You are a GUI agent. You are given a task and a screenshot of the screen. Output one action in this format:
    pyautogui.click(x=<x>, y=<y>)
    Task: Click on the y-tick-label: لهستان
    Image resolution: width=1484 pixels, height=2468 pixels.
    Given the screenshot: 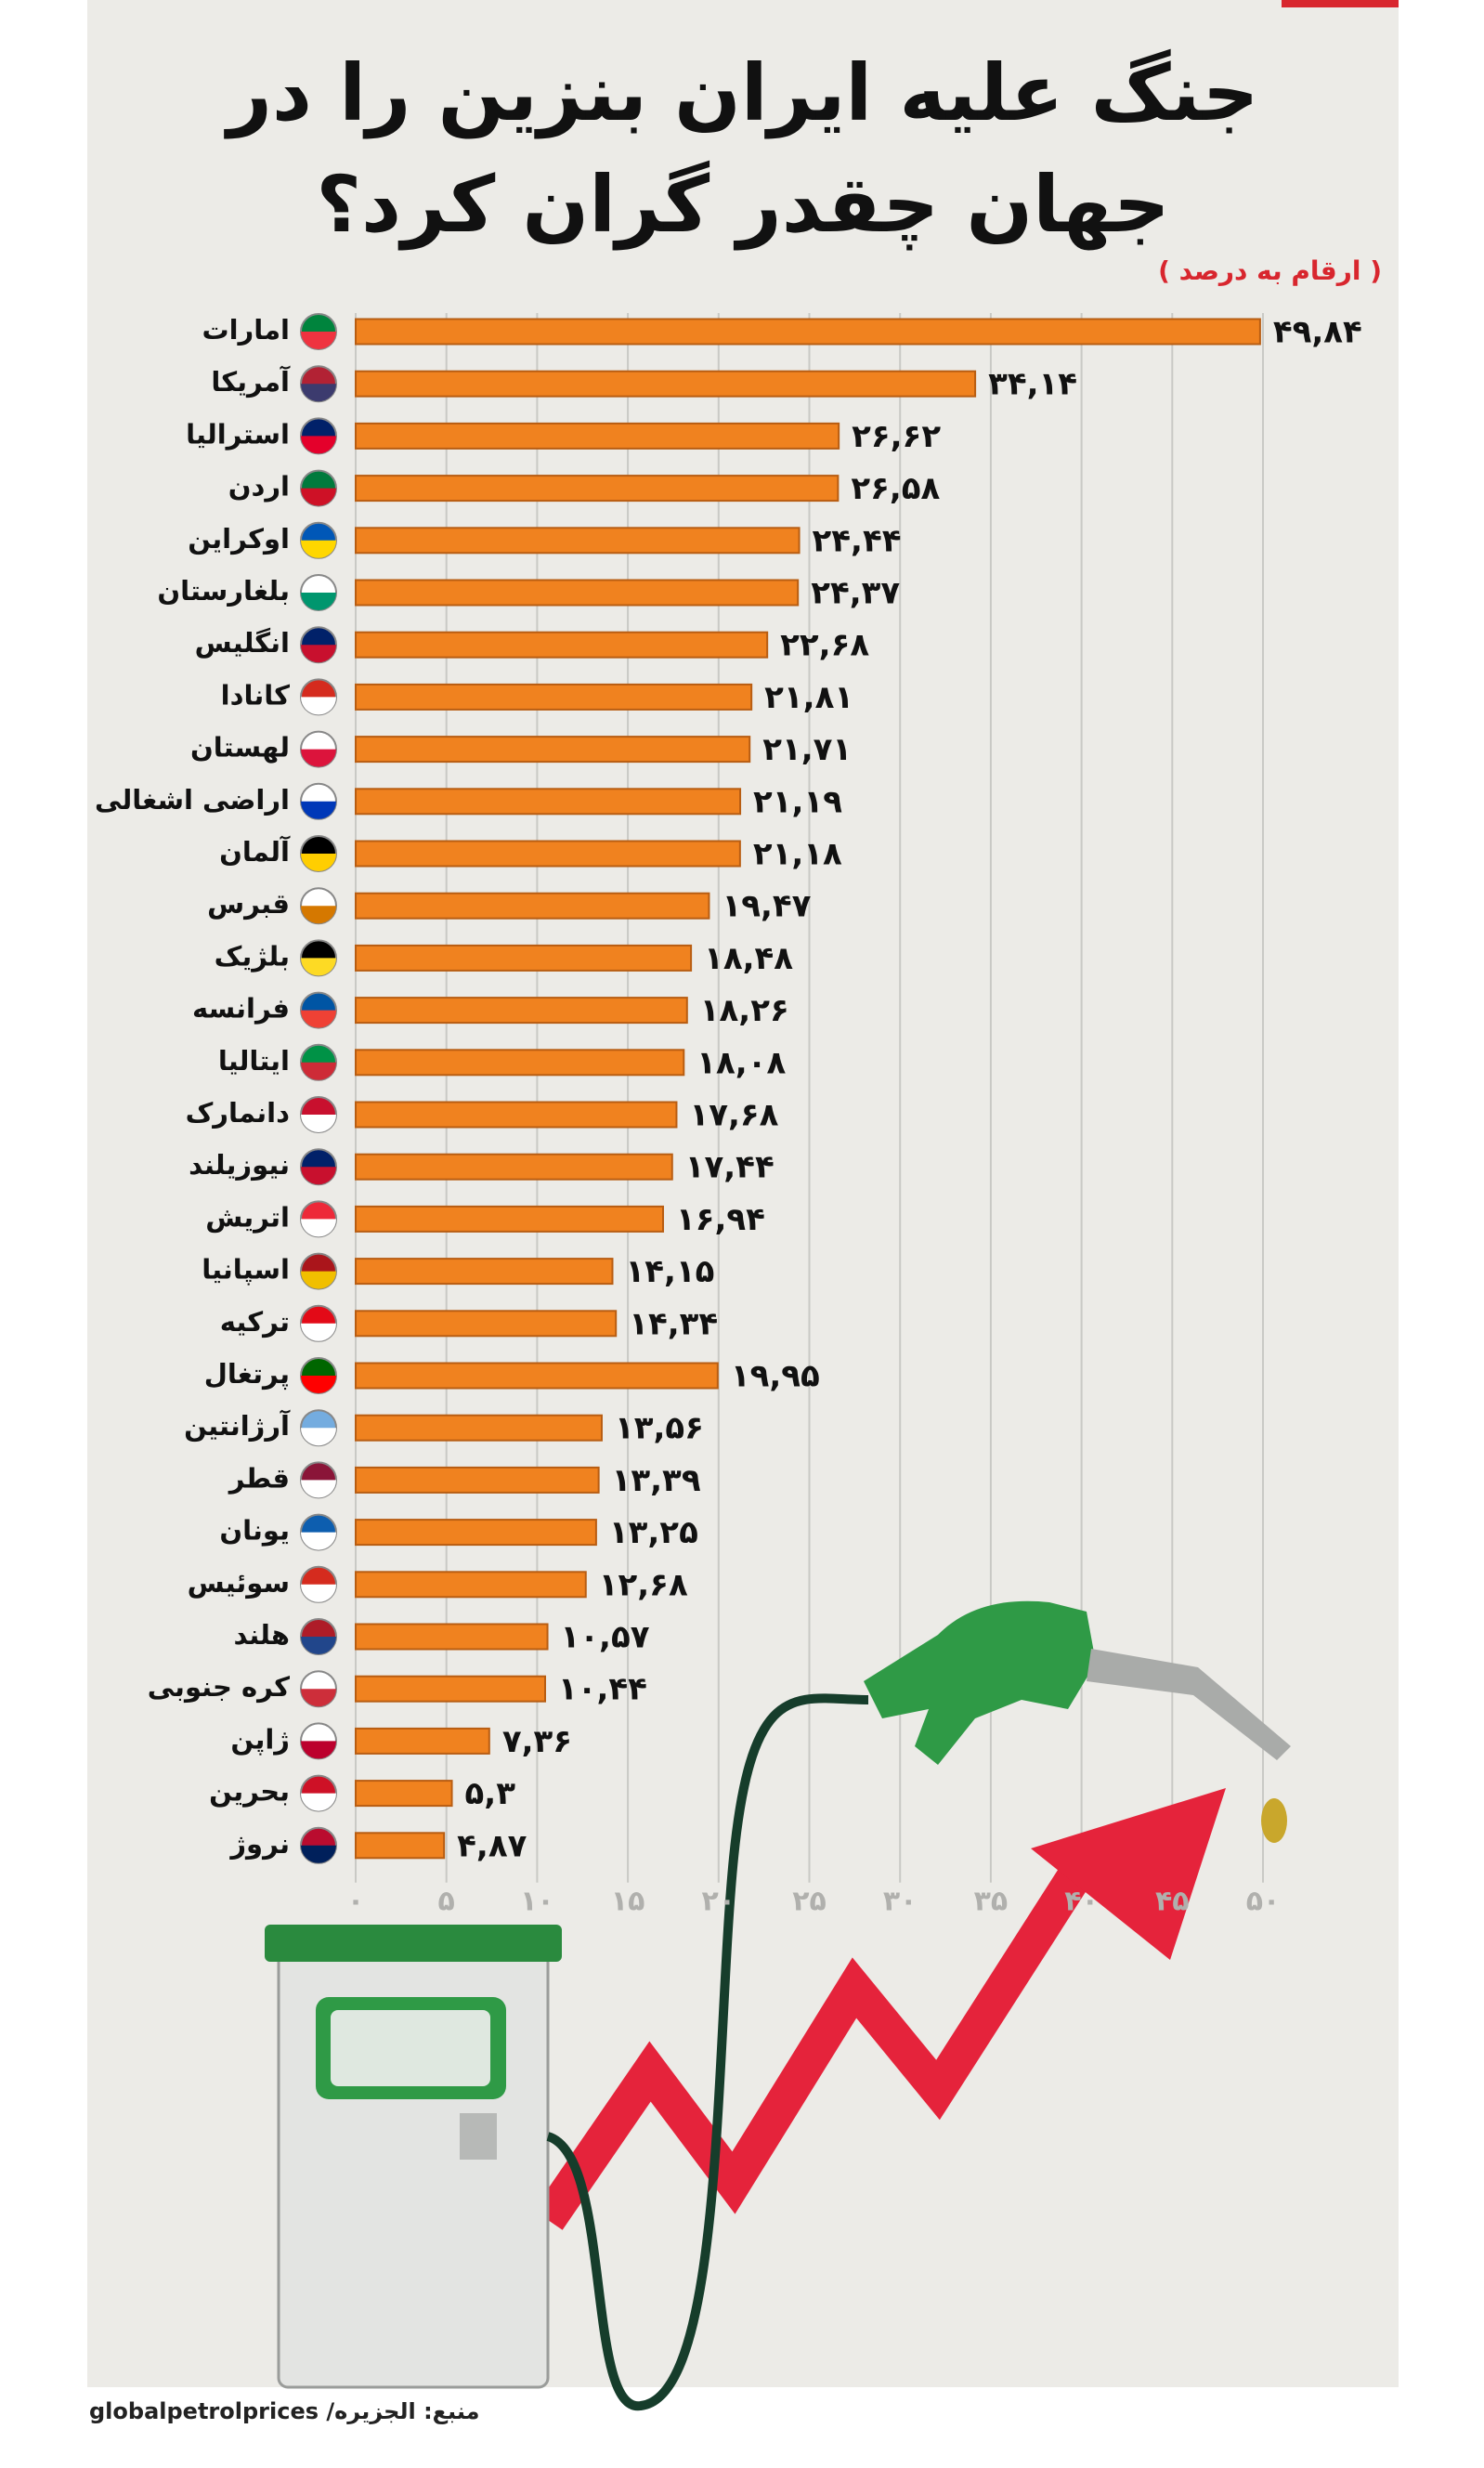 What is the action you would take?
    pyautogui.click(x=240, y=748)
    